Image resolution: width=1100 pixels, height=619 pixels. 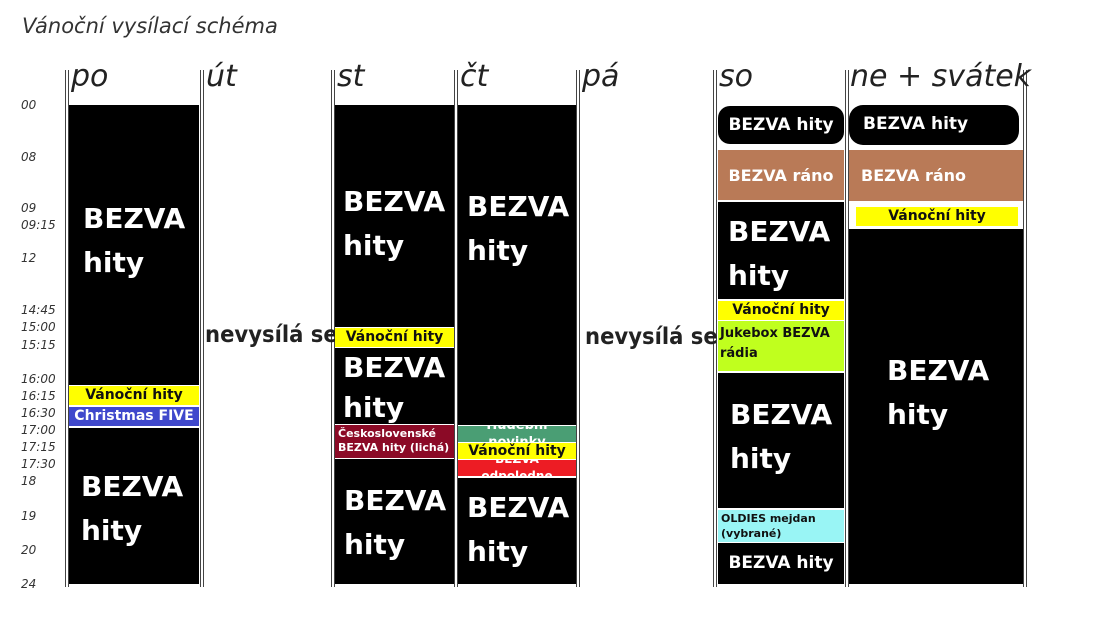 I want to click on time-label: 14:45, so click(x=38, y=310).